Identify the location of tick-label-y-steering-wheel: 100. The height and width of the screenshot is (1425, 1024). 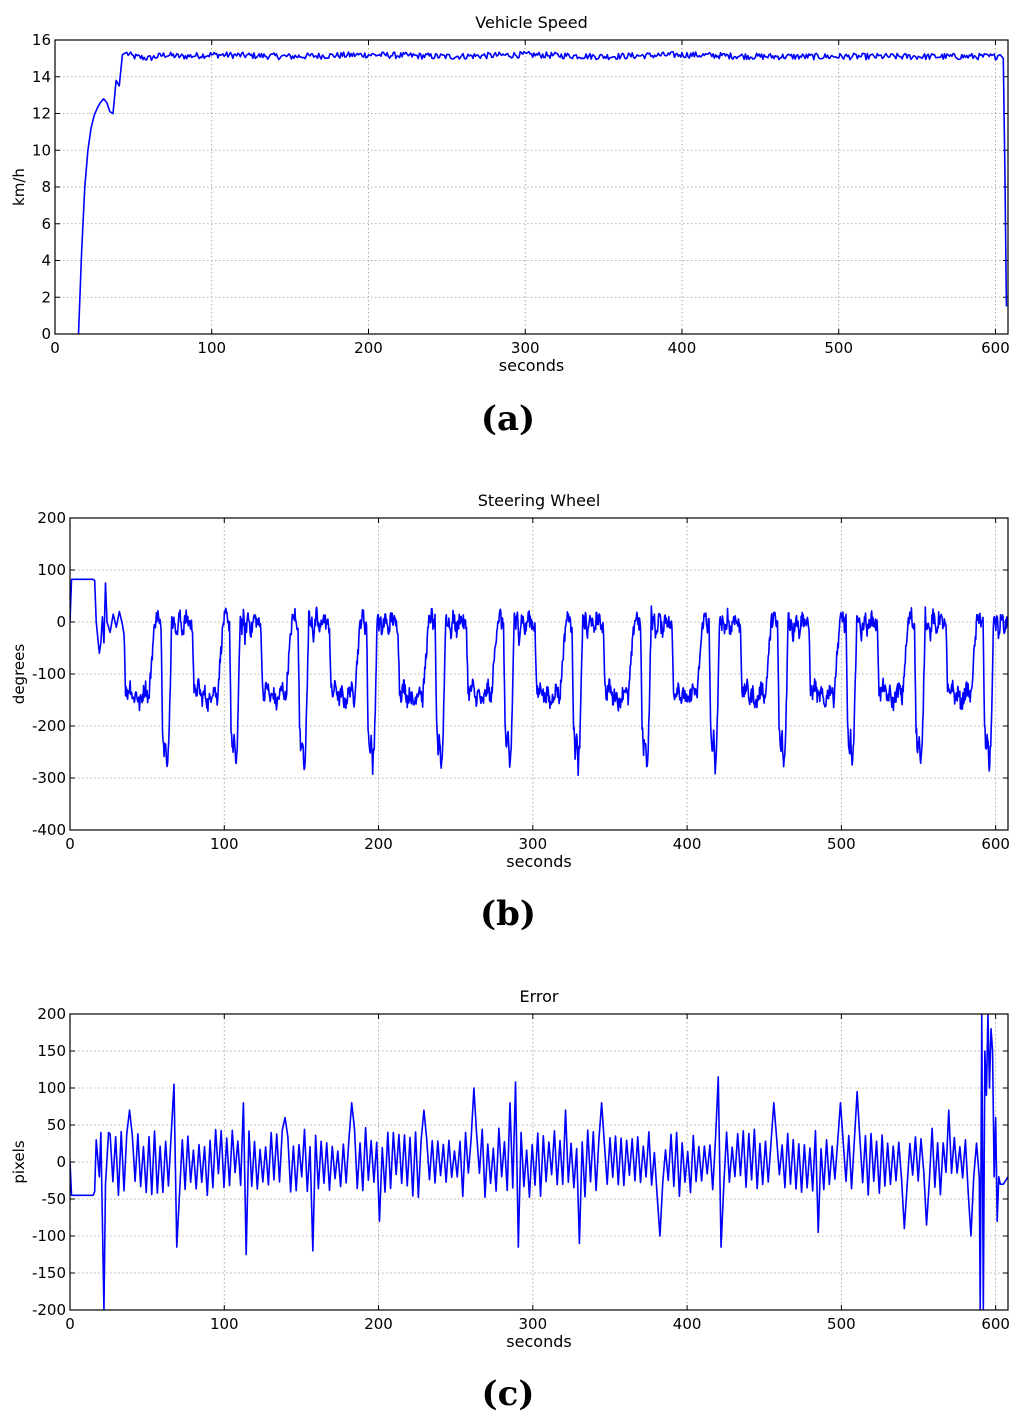
(51, 570).